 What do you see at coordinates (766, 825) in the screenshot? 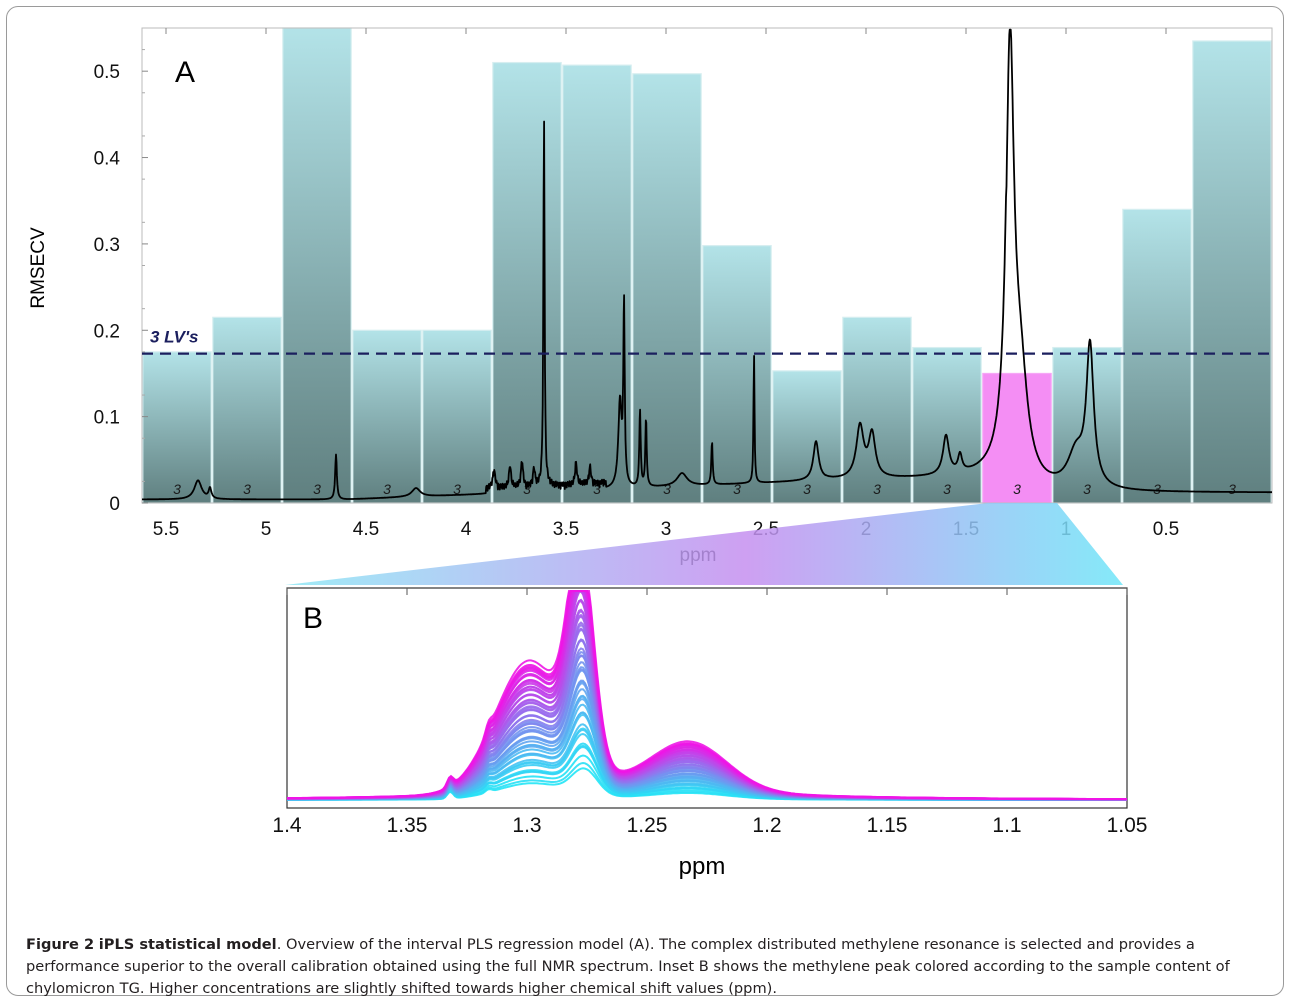
I see `panel-b-x-tick-label: 1.2` at bounding box center [766, 825].